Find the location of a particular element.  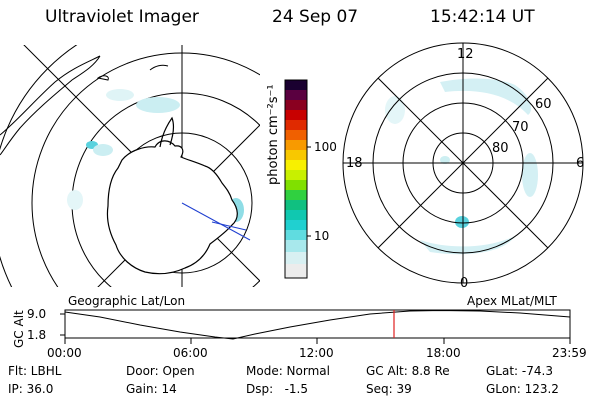

door-info: Door: Open is located at coordinates (160, 371).